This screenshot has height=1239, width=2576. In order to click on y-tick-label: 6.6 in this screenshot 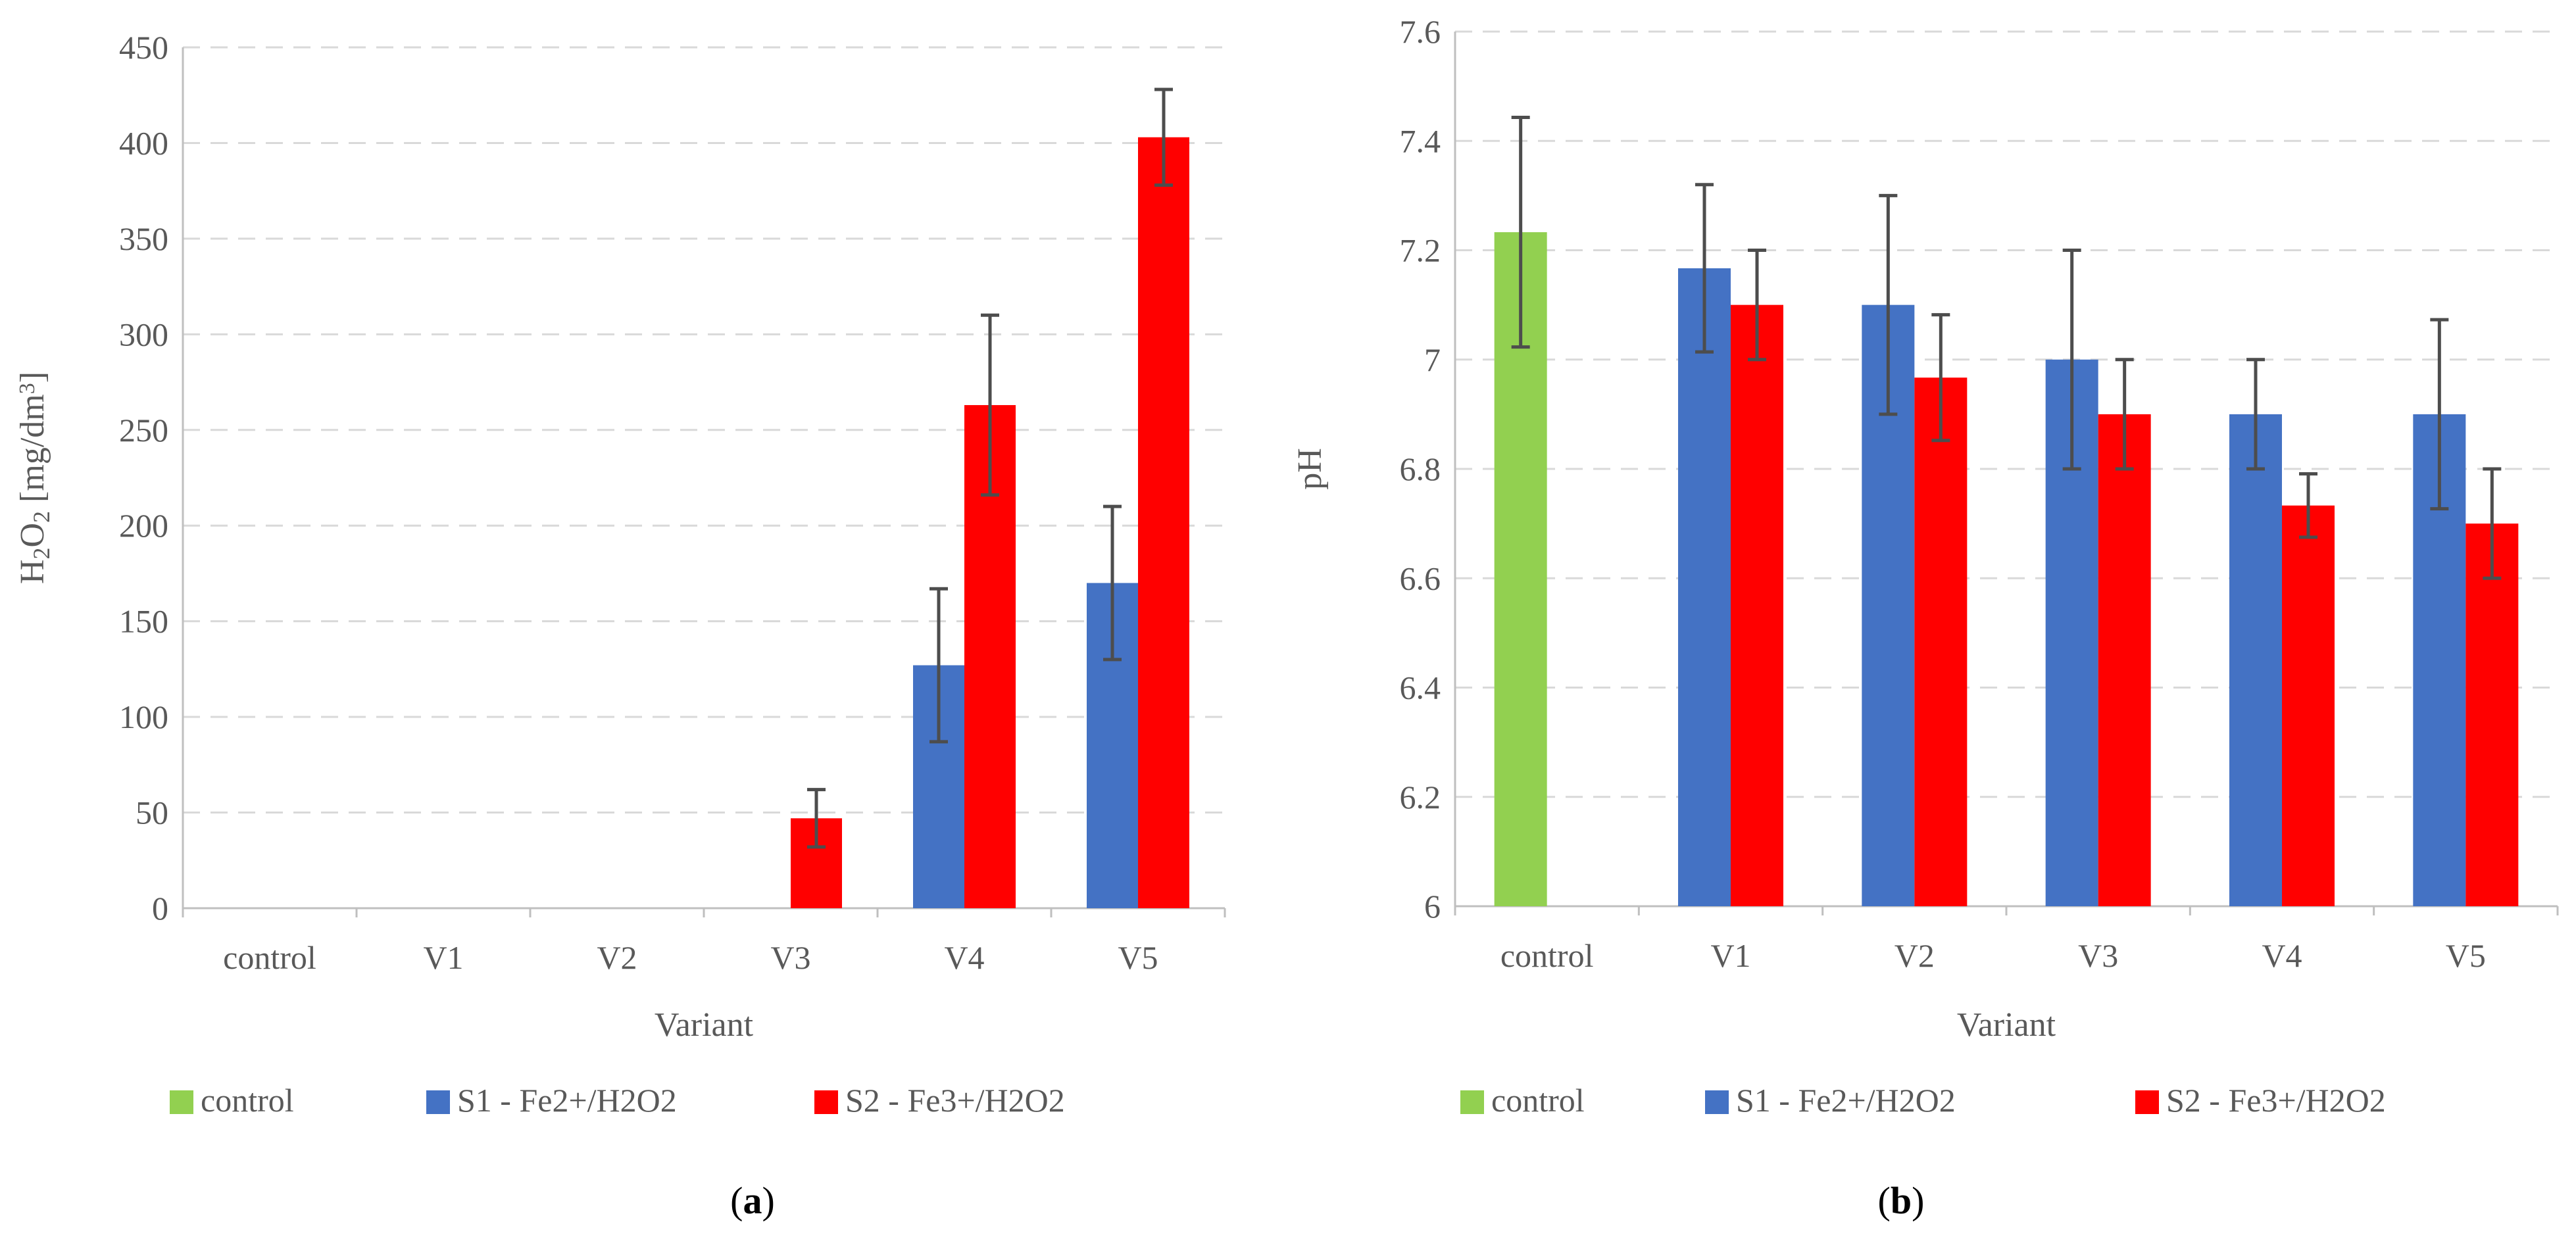, I will do `click(1420, 578)`.